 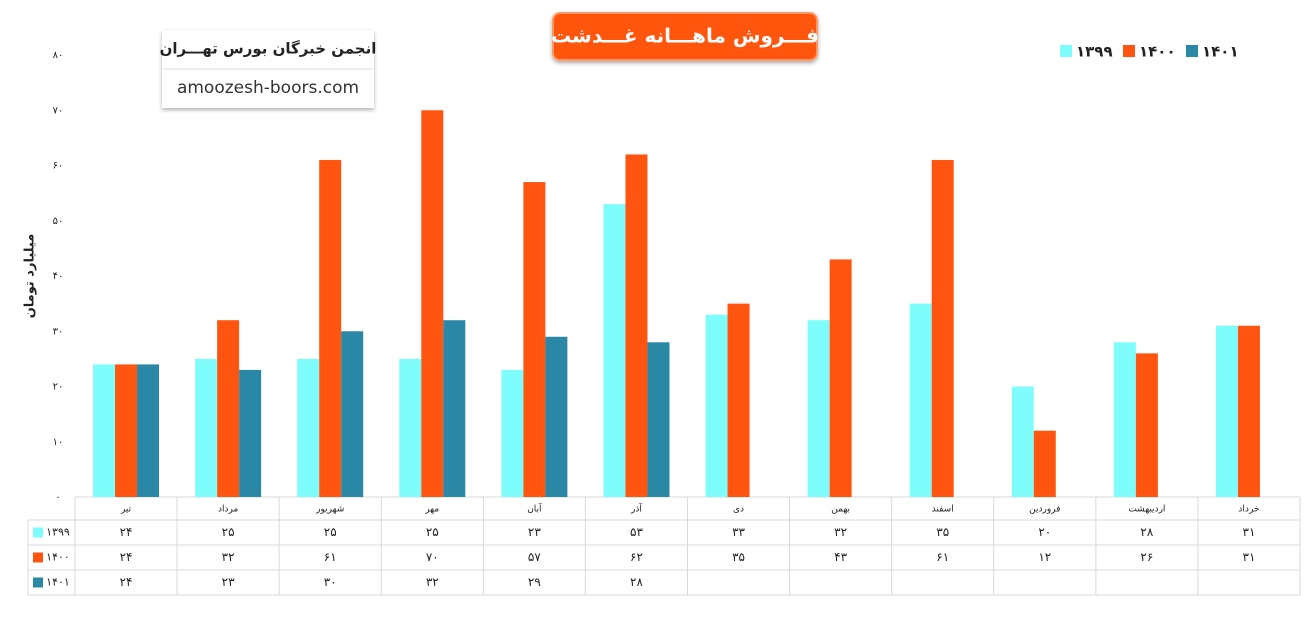 What do you see at coordinates (431, 510) in the screenshot?
I see `x-tick-label: مهر` at bounding box center [431, 510].